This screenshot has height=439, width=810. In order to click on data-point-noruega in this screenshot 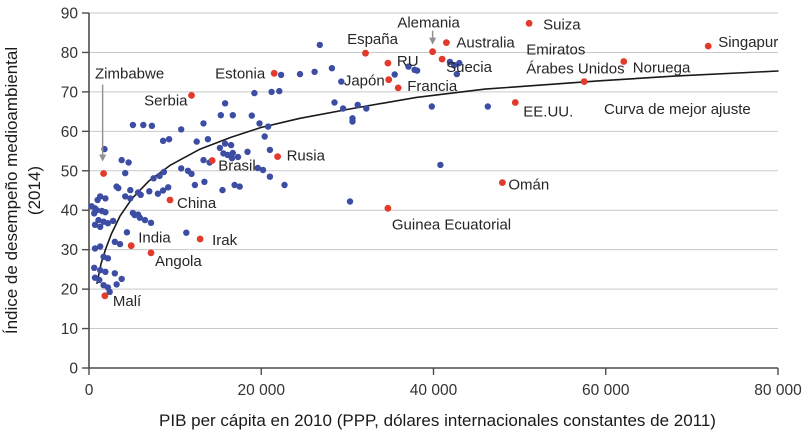, I will do `click(624, 61)`.